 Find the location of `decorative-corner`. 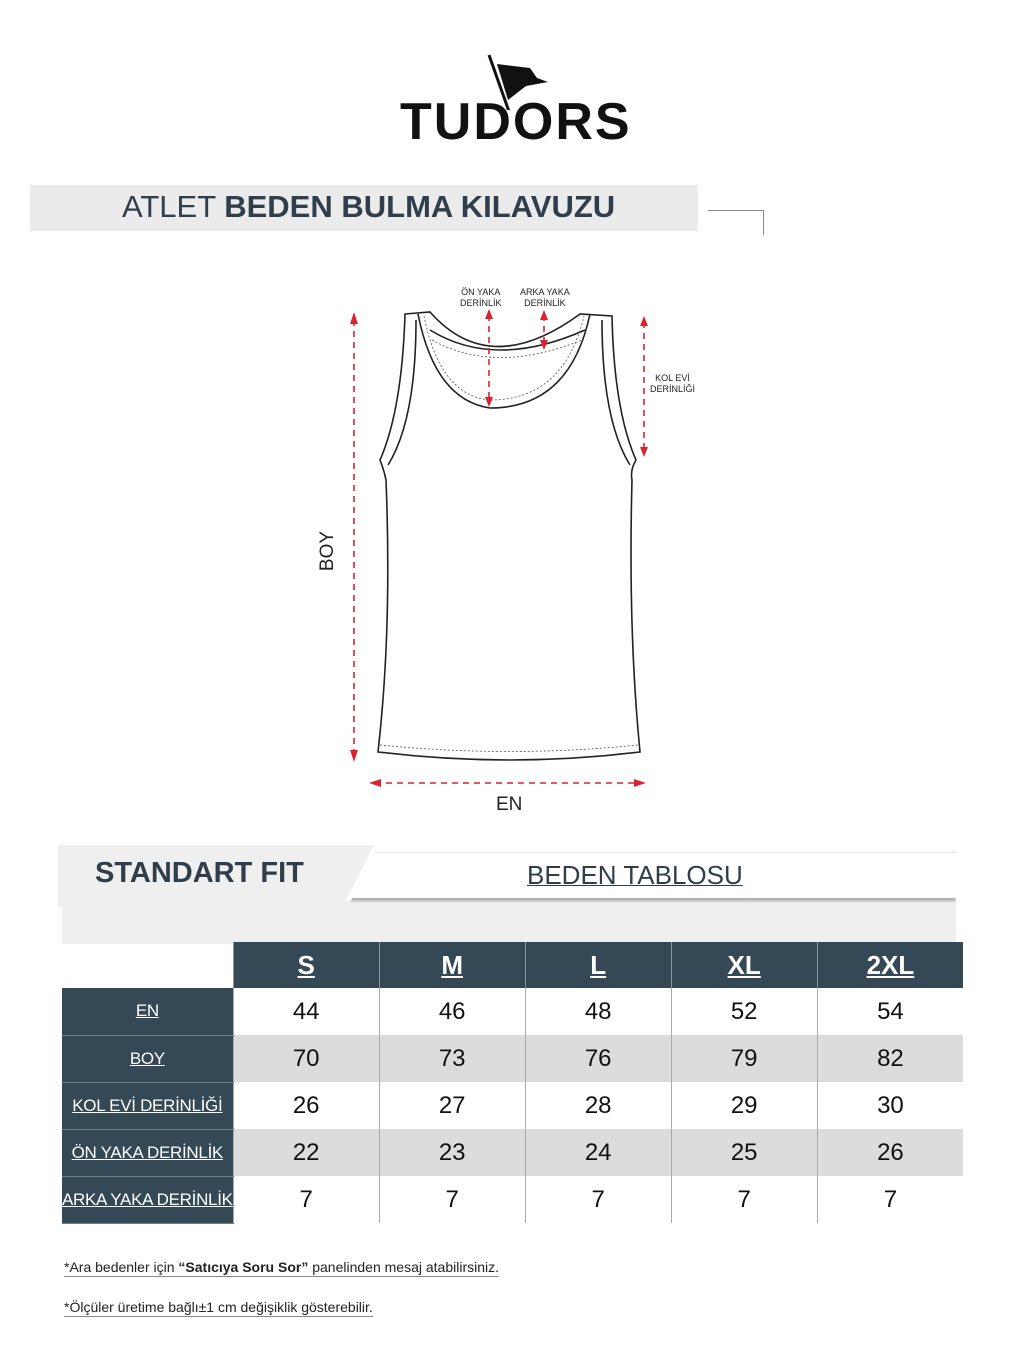

decorative-corner is located at coordinates (736, 222).